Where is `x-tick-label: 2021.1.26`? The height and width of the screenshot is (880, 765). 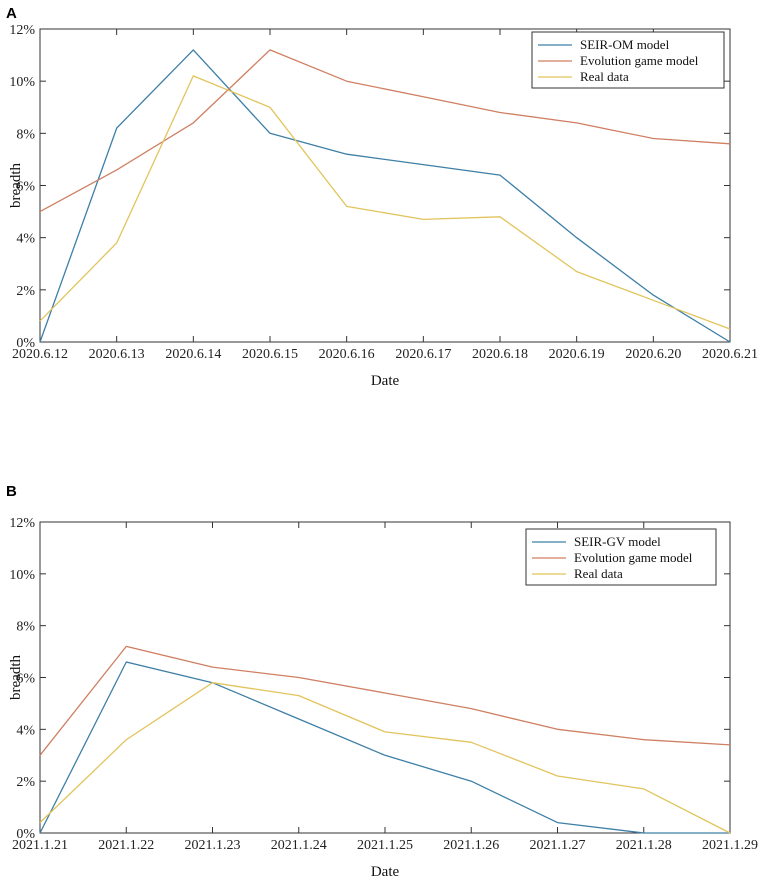 x-tick-label: 2021.1.26 is located at coordinates (471, 845).